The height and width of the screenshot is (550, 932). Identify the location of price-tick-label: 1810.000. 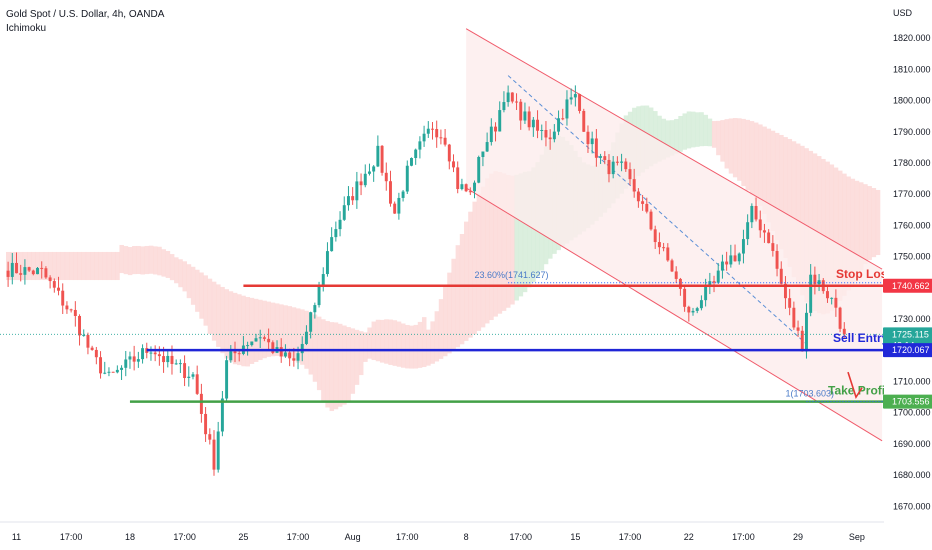
(912, 69).